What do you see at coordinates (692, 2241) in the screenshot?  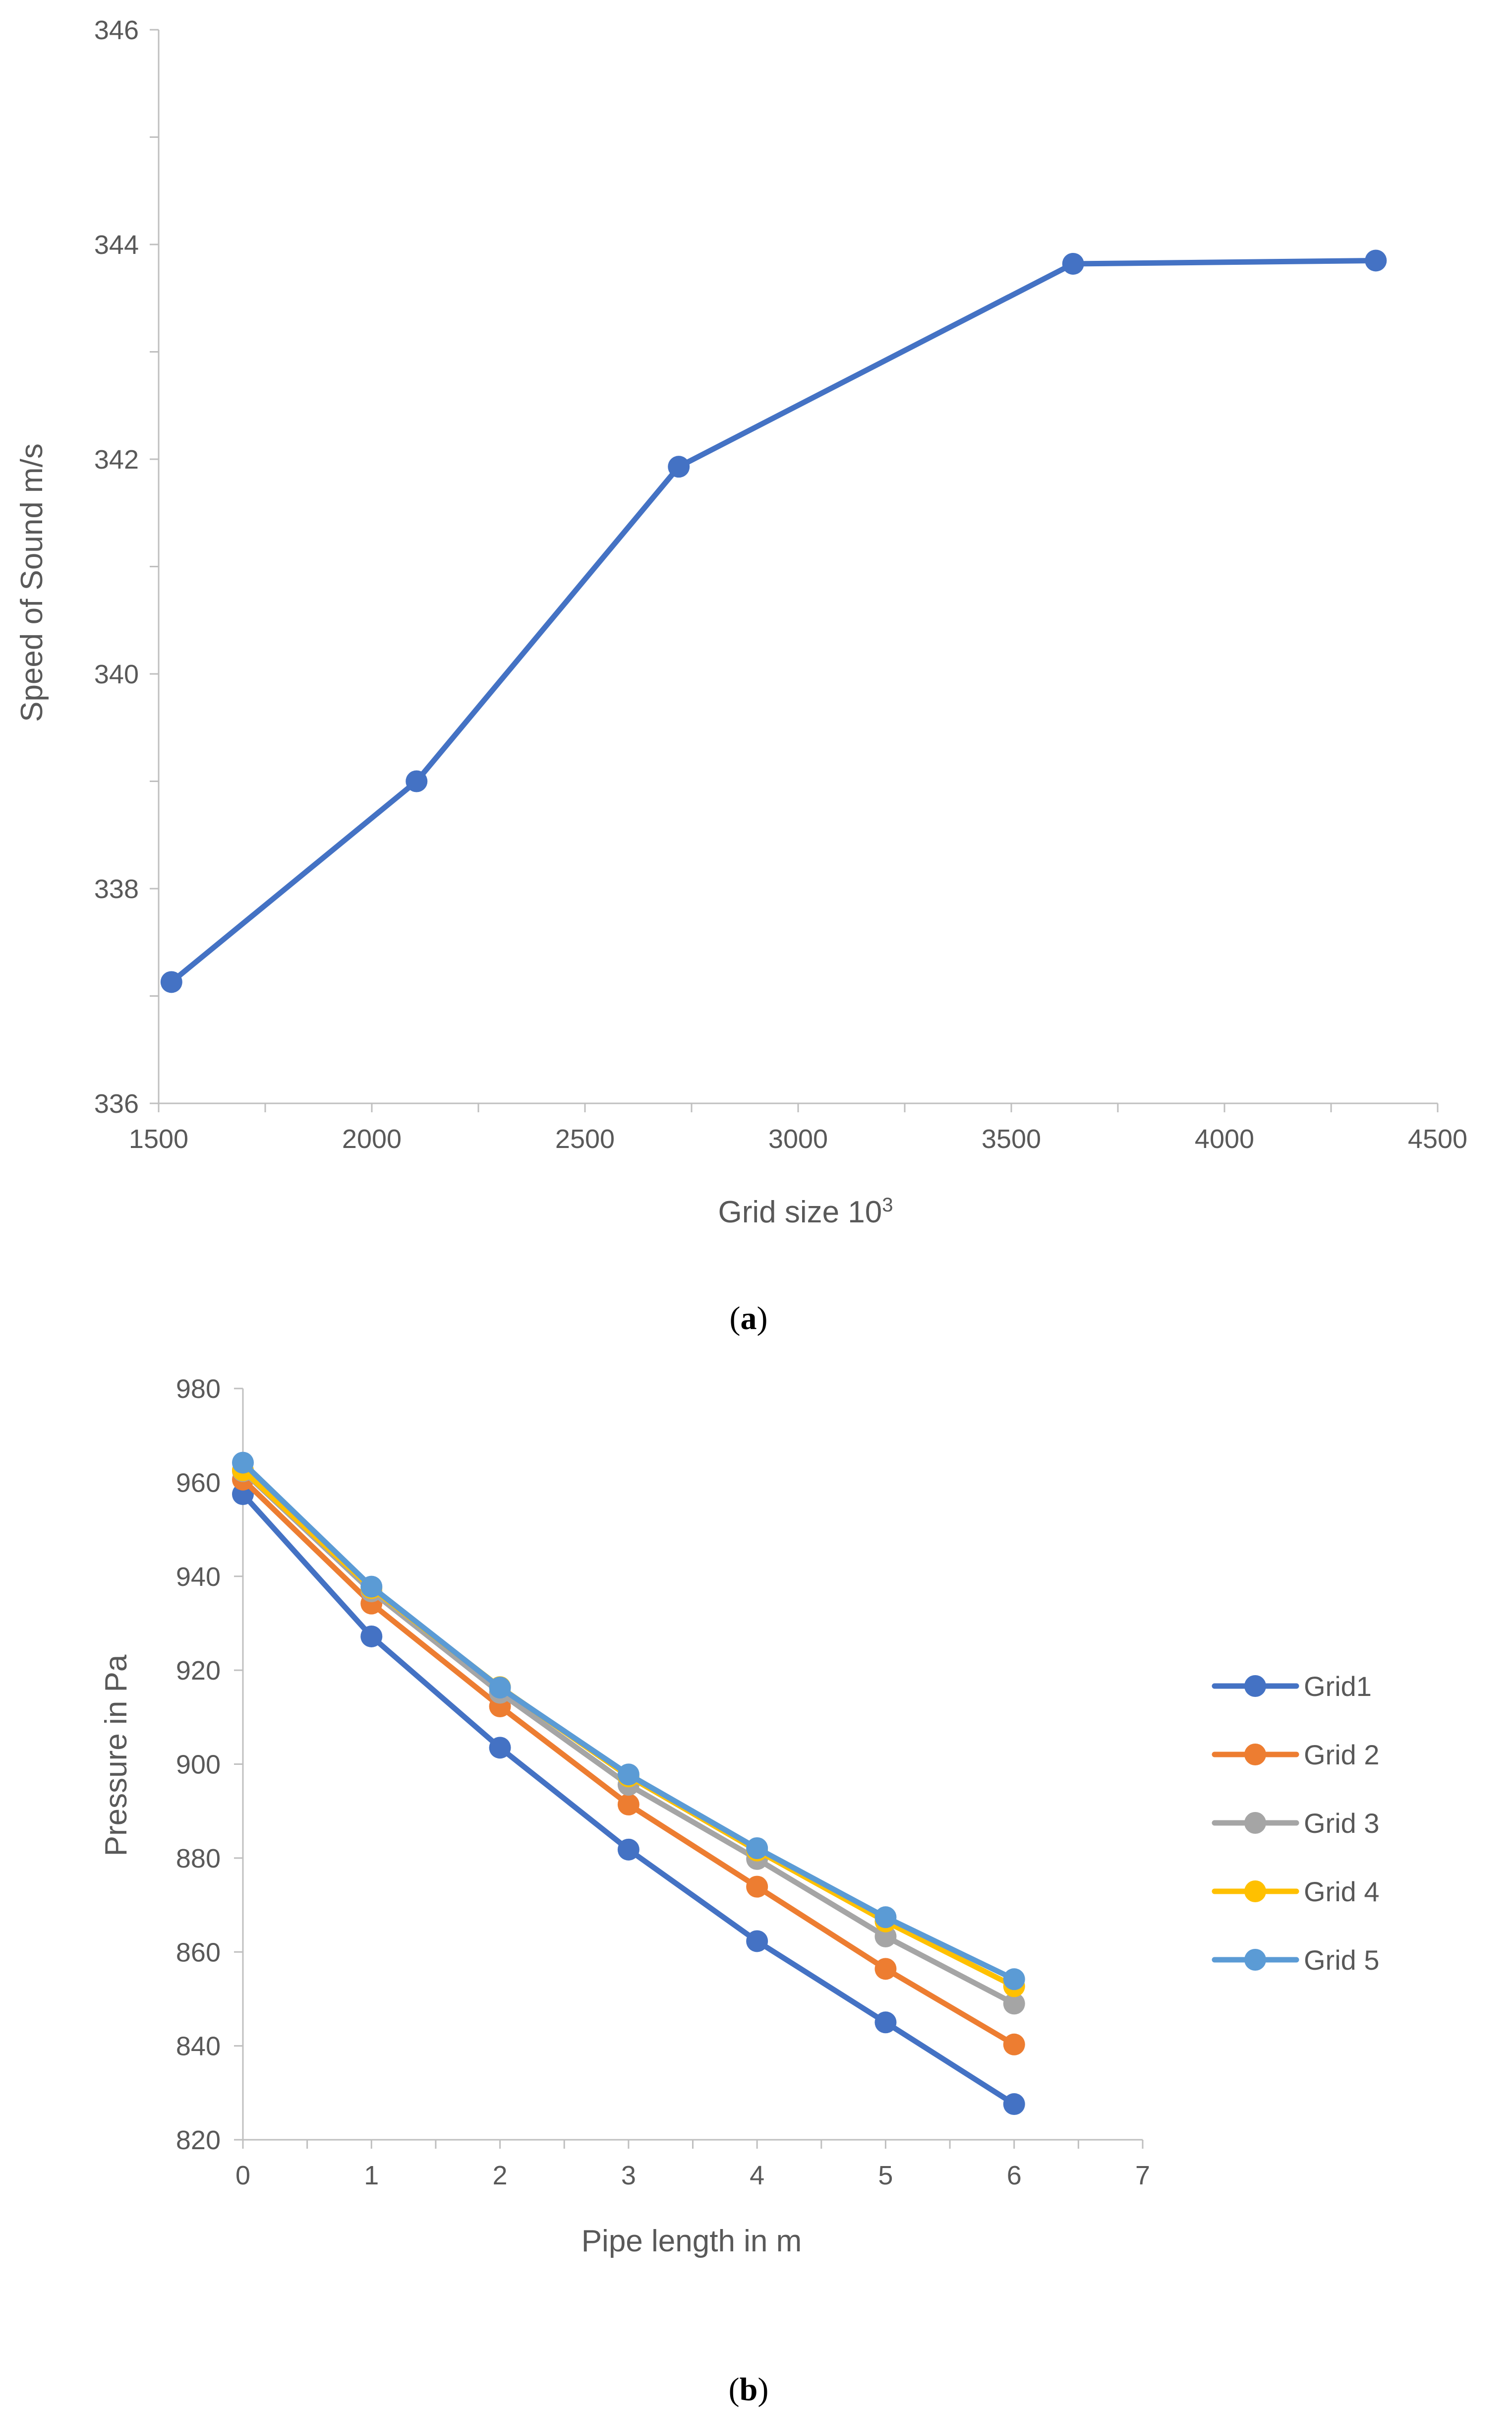 I see `chart-b-x-axis-label: Pipe length in m` at bounding box center [692, 2241].